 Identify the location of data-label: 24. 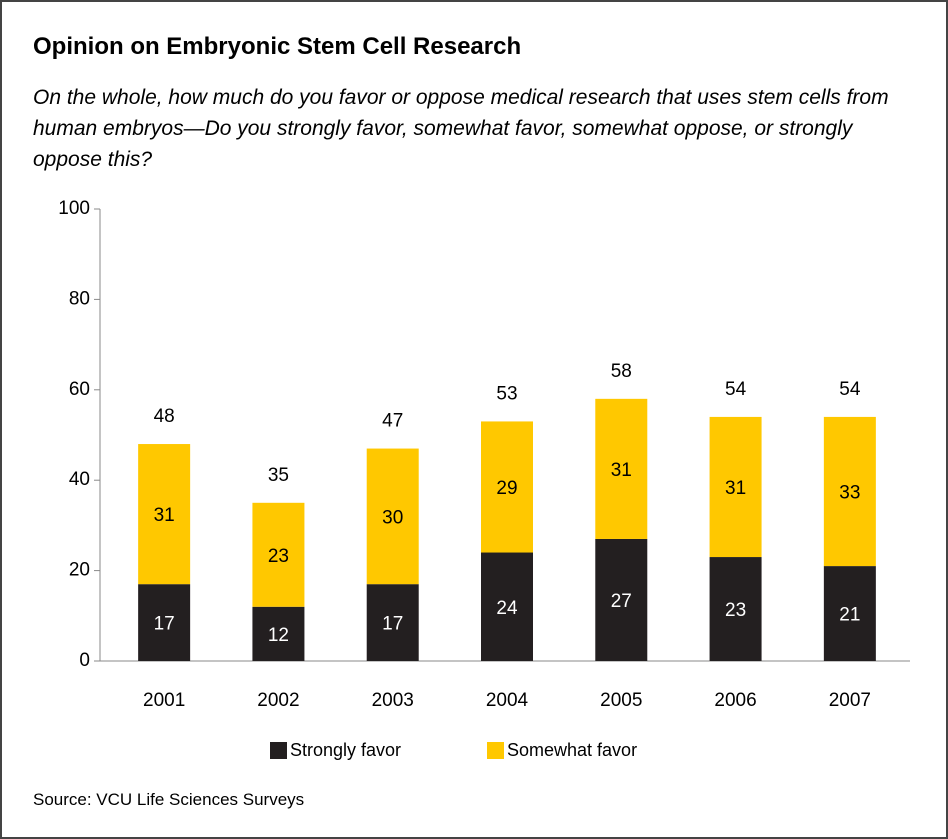
(507, 608).